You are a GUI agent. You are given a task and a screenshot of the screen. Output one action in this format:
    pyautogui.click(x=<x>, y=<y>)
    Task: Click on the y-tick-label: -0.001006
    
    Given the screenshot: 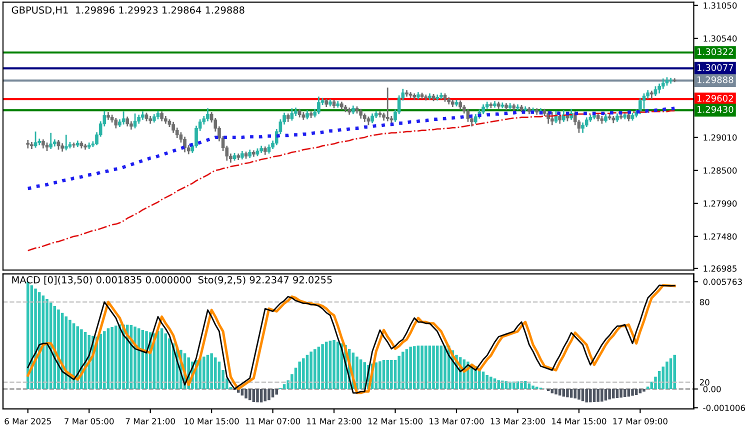 What is the action you would take?
    pyautogui.click(x=724, y=408)
    